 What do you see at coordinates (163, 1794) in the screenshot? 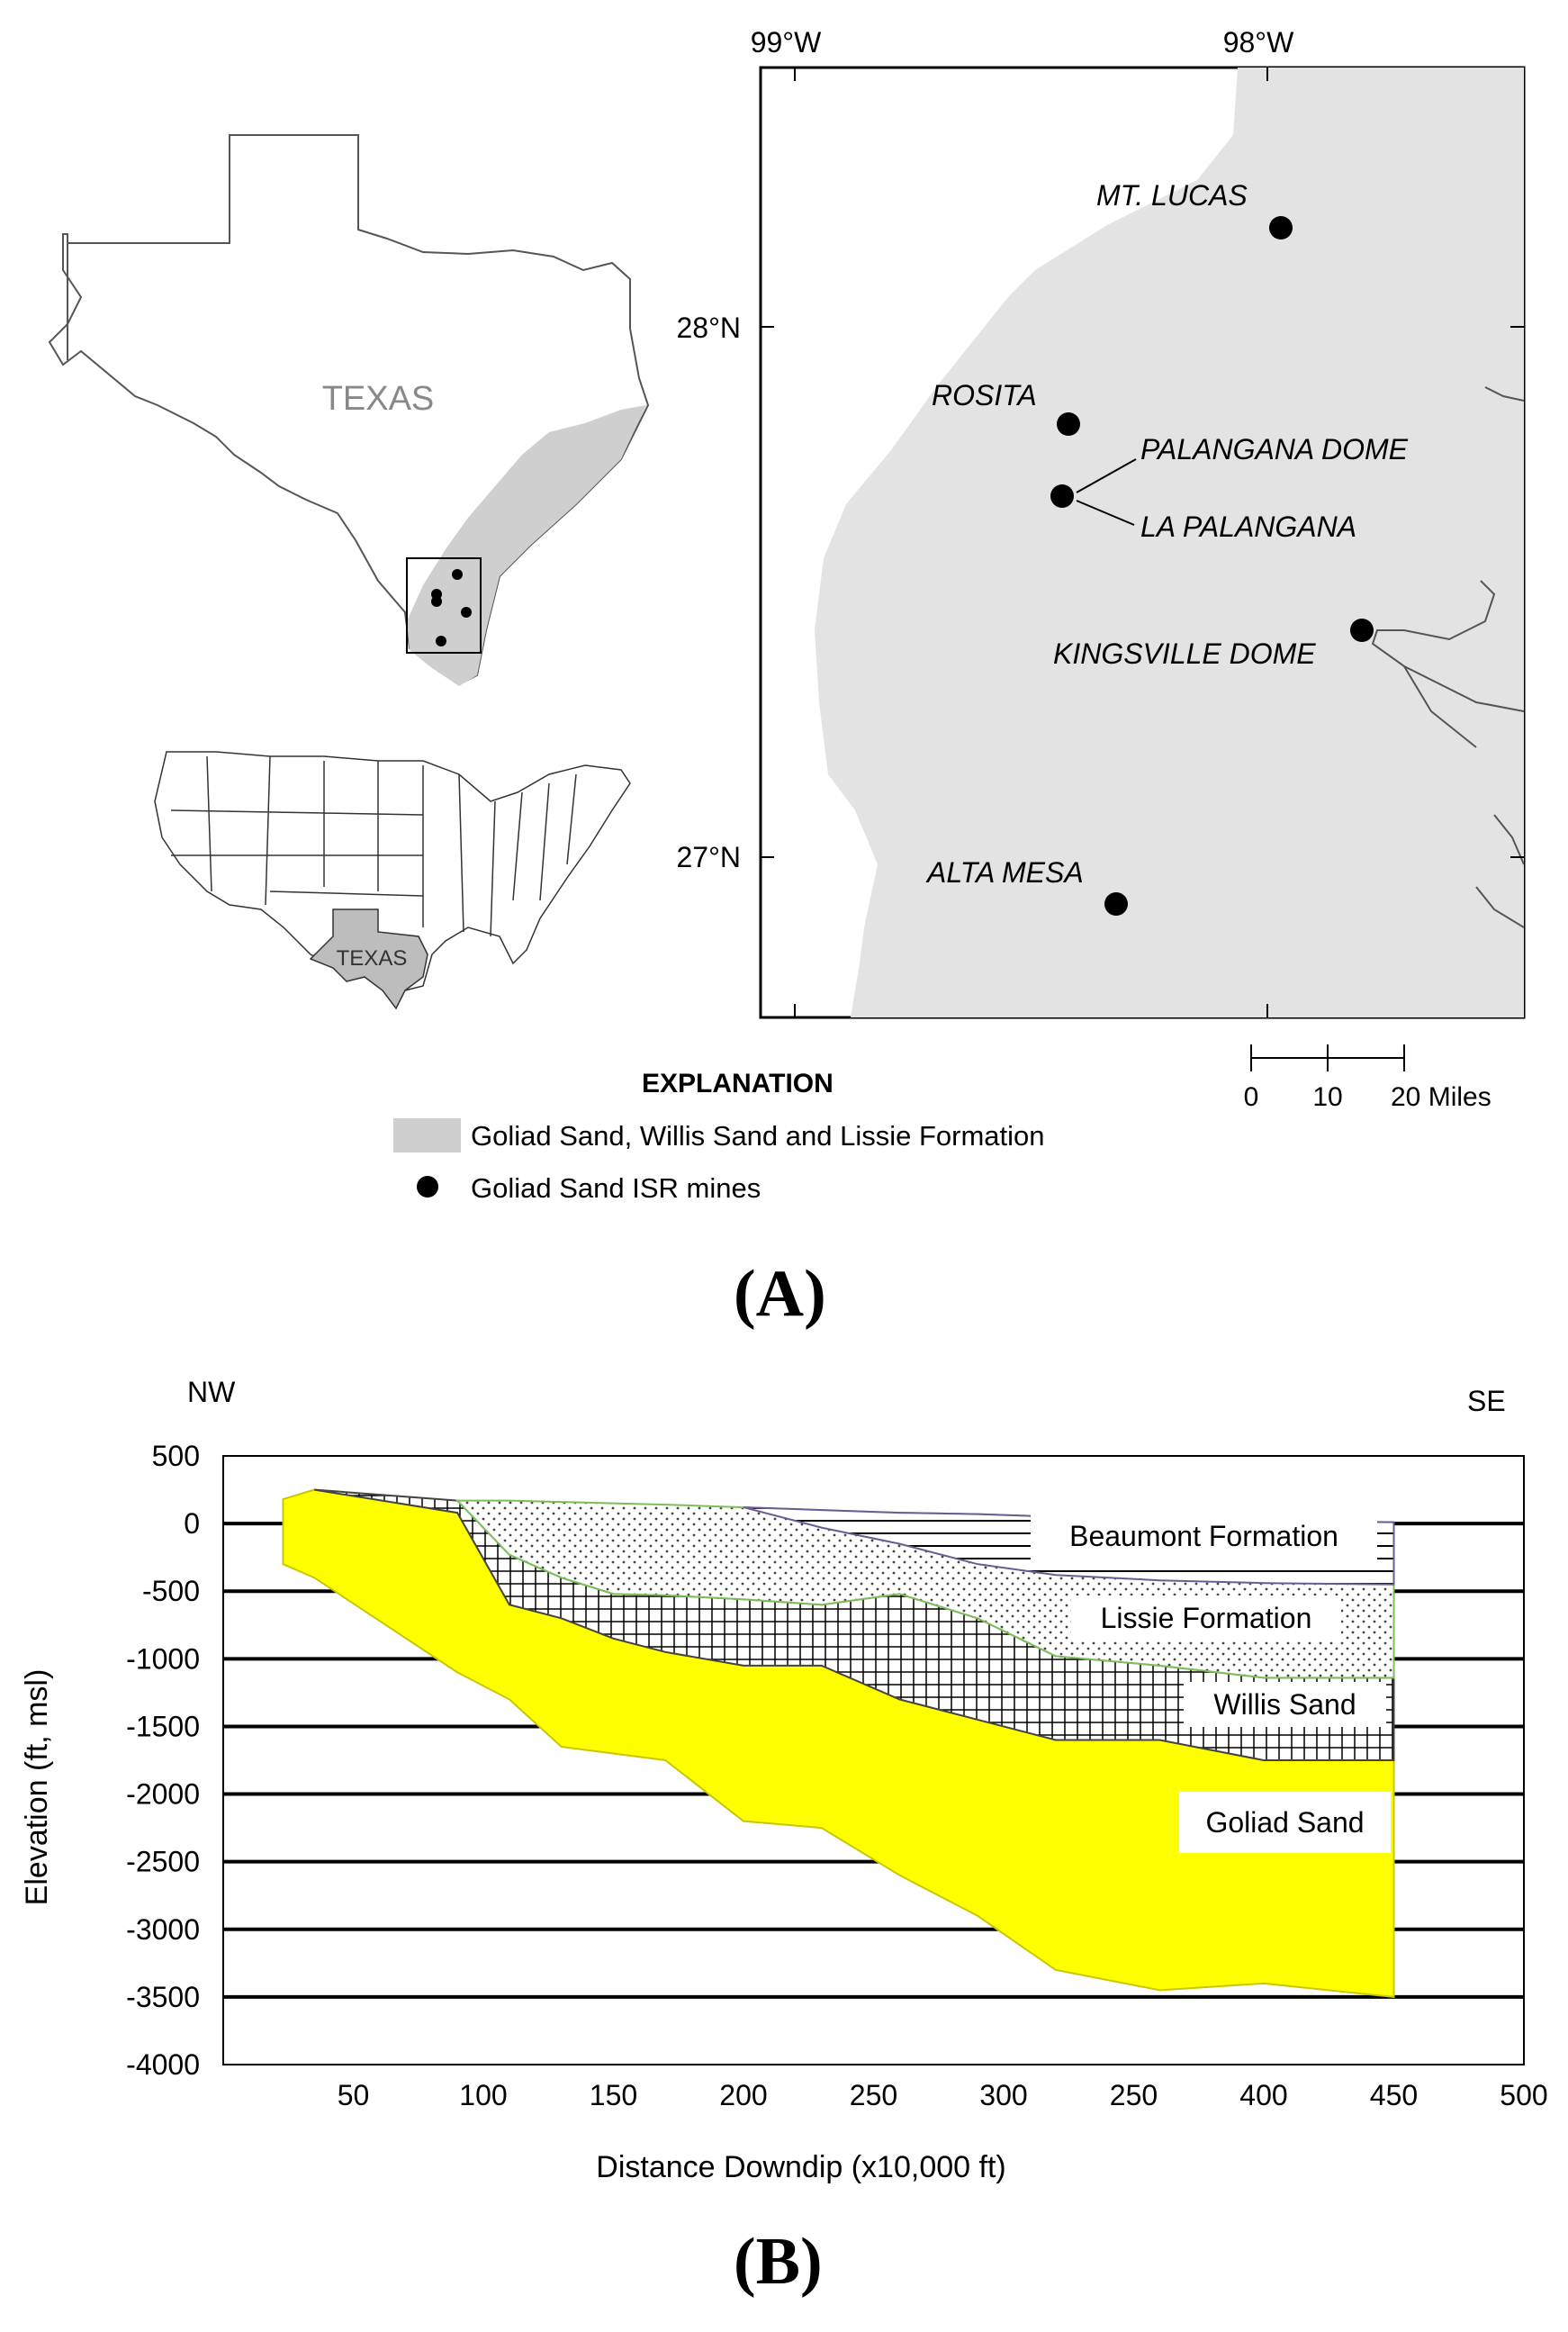
I see `y-tick-label: -2000` at bounding box center [163, 1794].